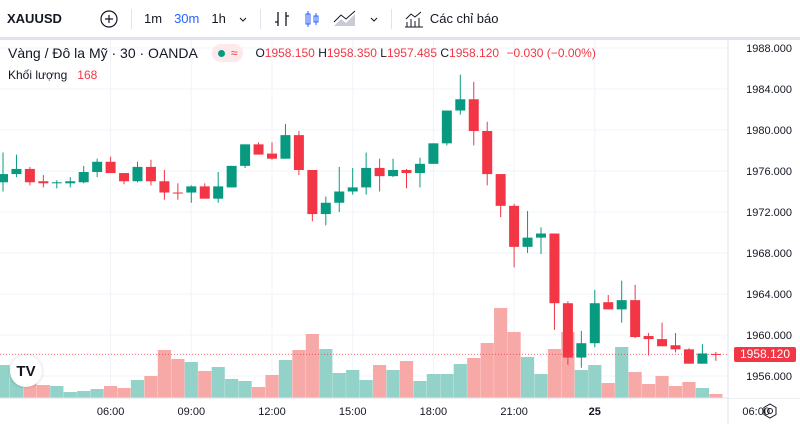  Describe the element at coordinates (34, 18) in the screenshot. I see `symbol-search: XAUUSD` at that location.